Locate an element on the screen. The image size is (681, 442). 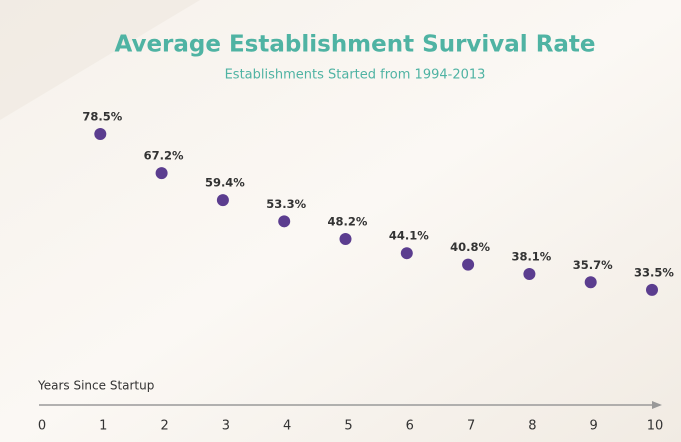
x-axis-label: Years Since Startup is located at coordinates (95, 386).